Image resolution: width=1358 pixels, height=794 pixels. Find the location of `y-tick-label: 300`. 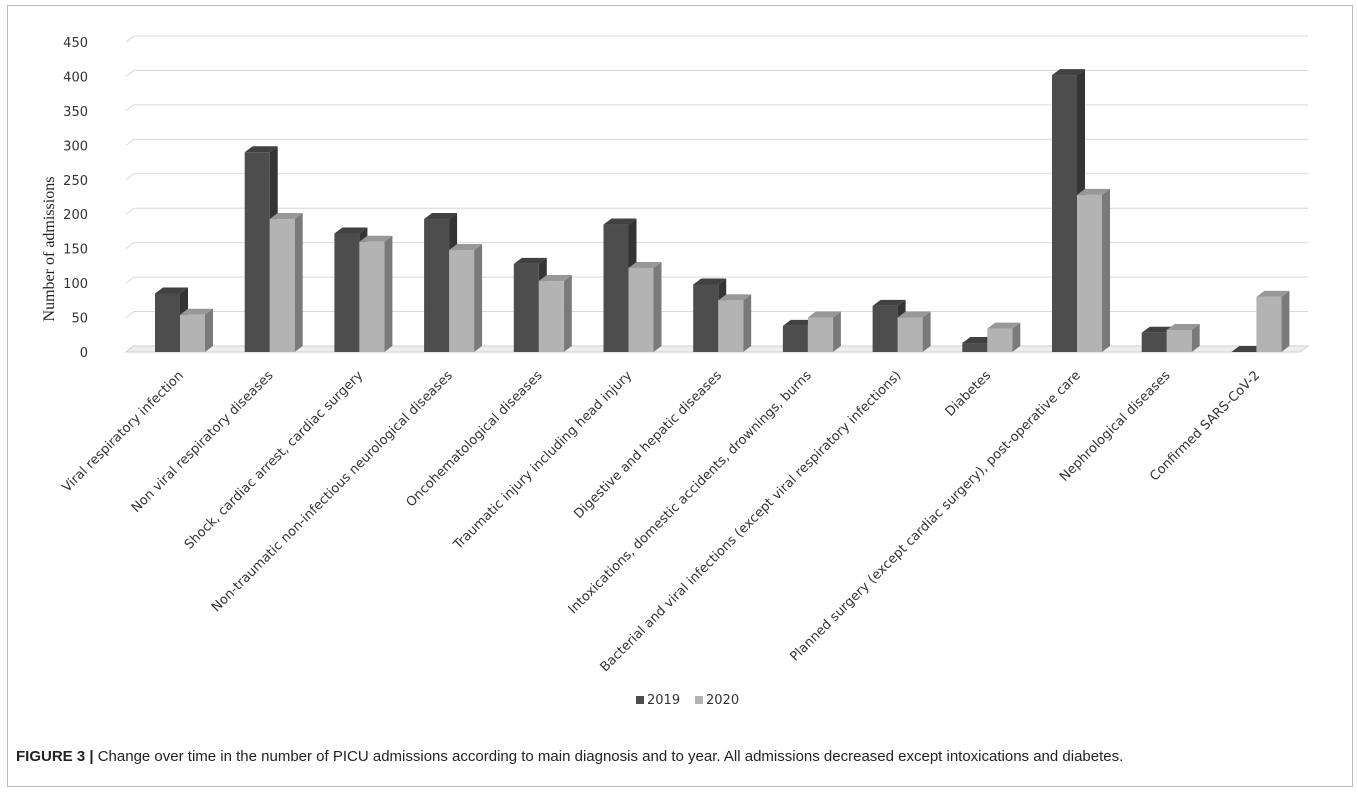

y-tick-label: 300 is located at coordinates (75, 146).